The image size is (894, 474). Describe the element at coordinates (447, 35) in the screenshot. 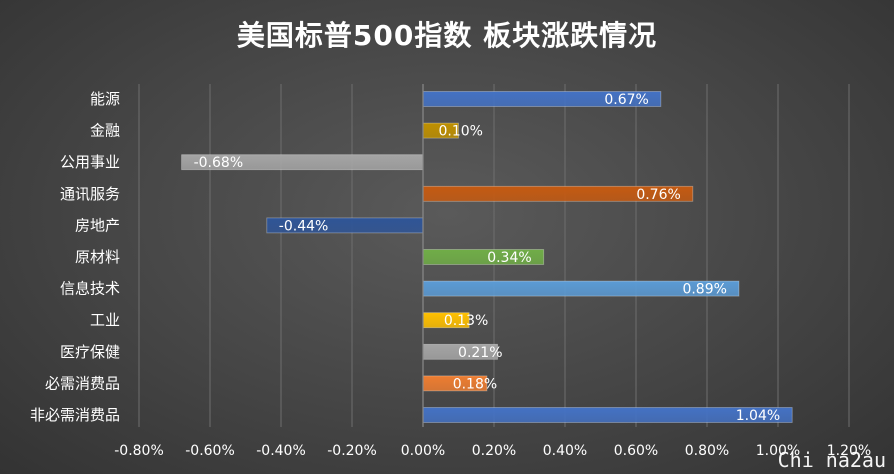

I see `chart-title: 美国标普500指数 板块涨跌情况` at that location.